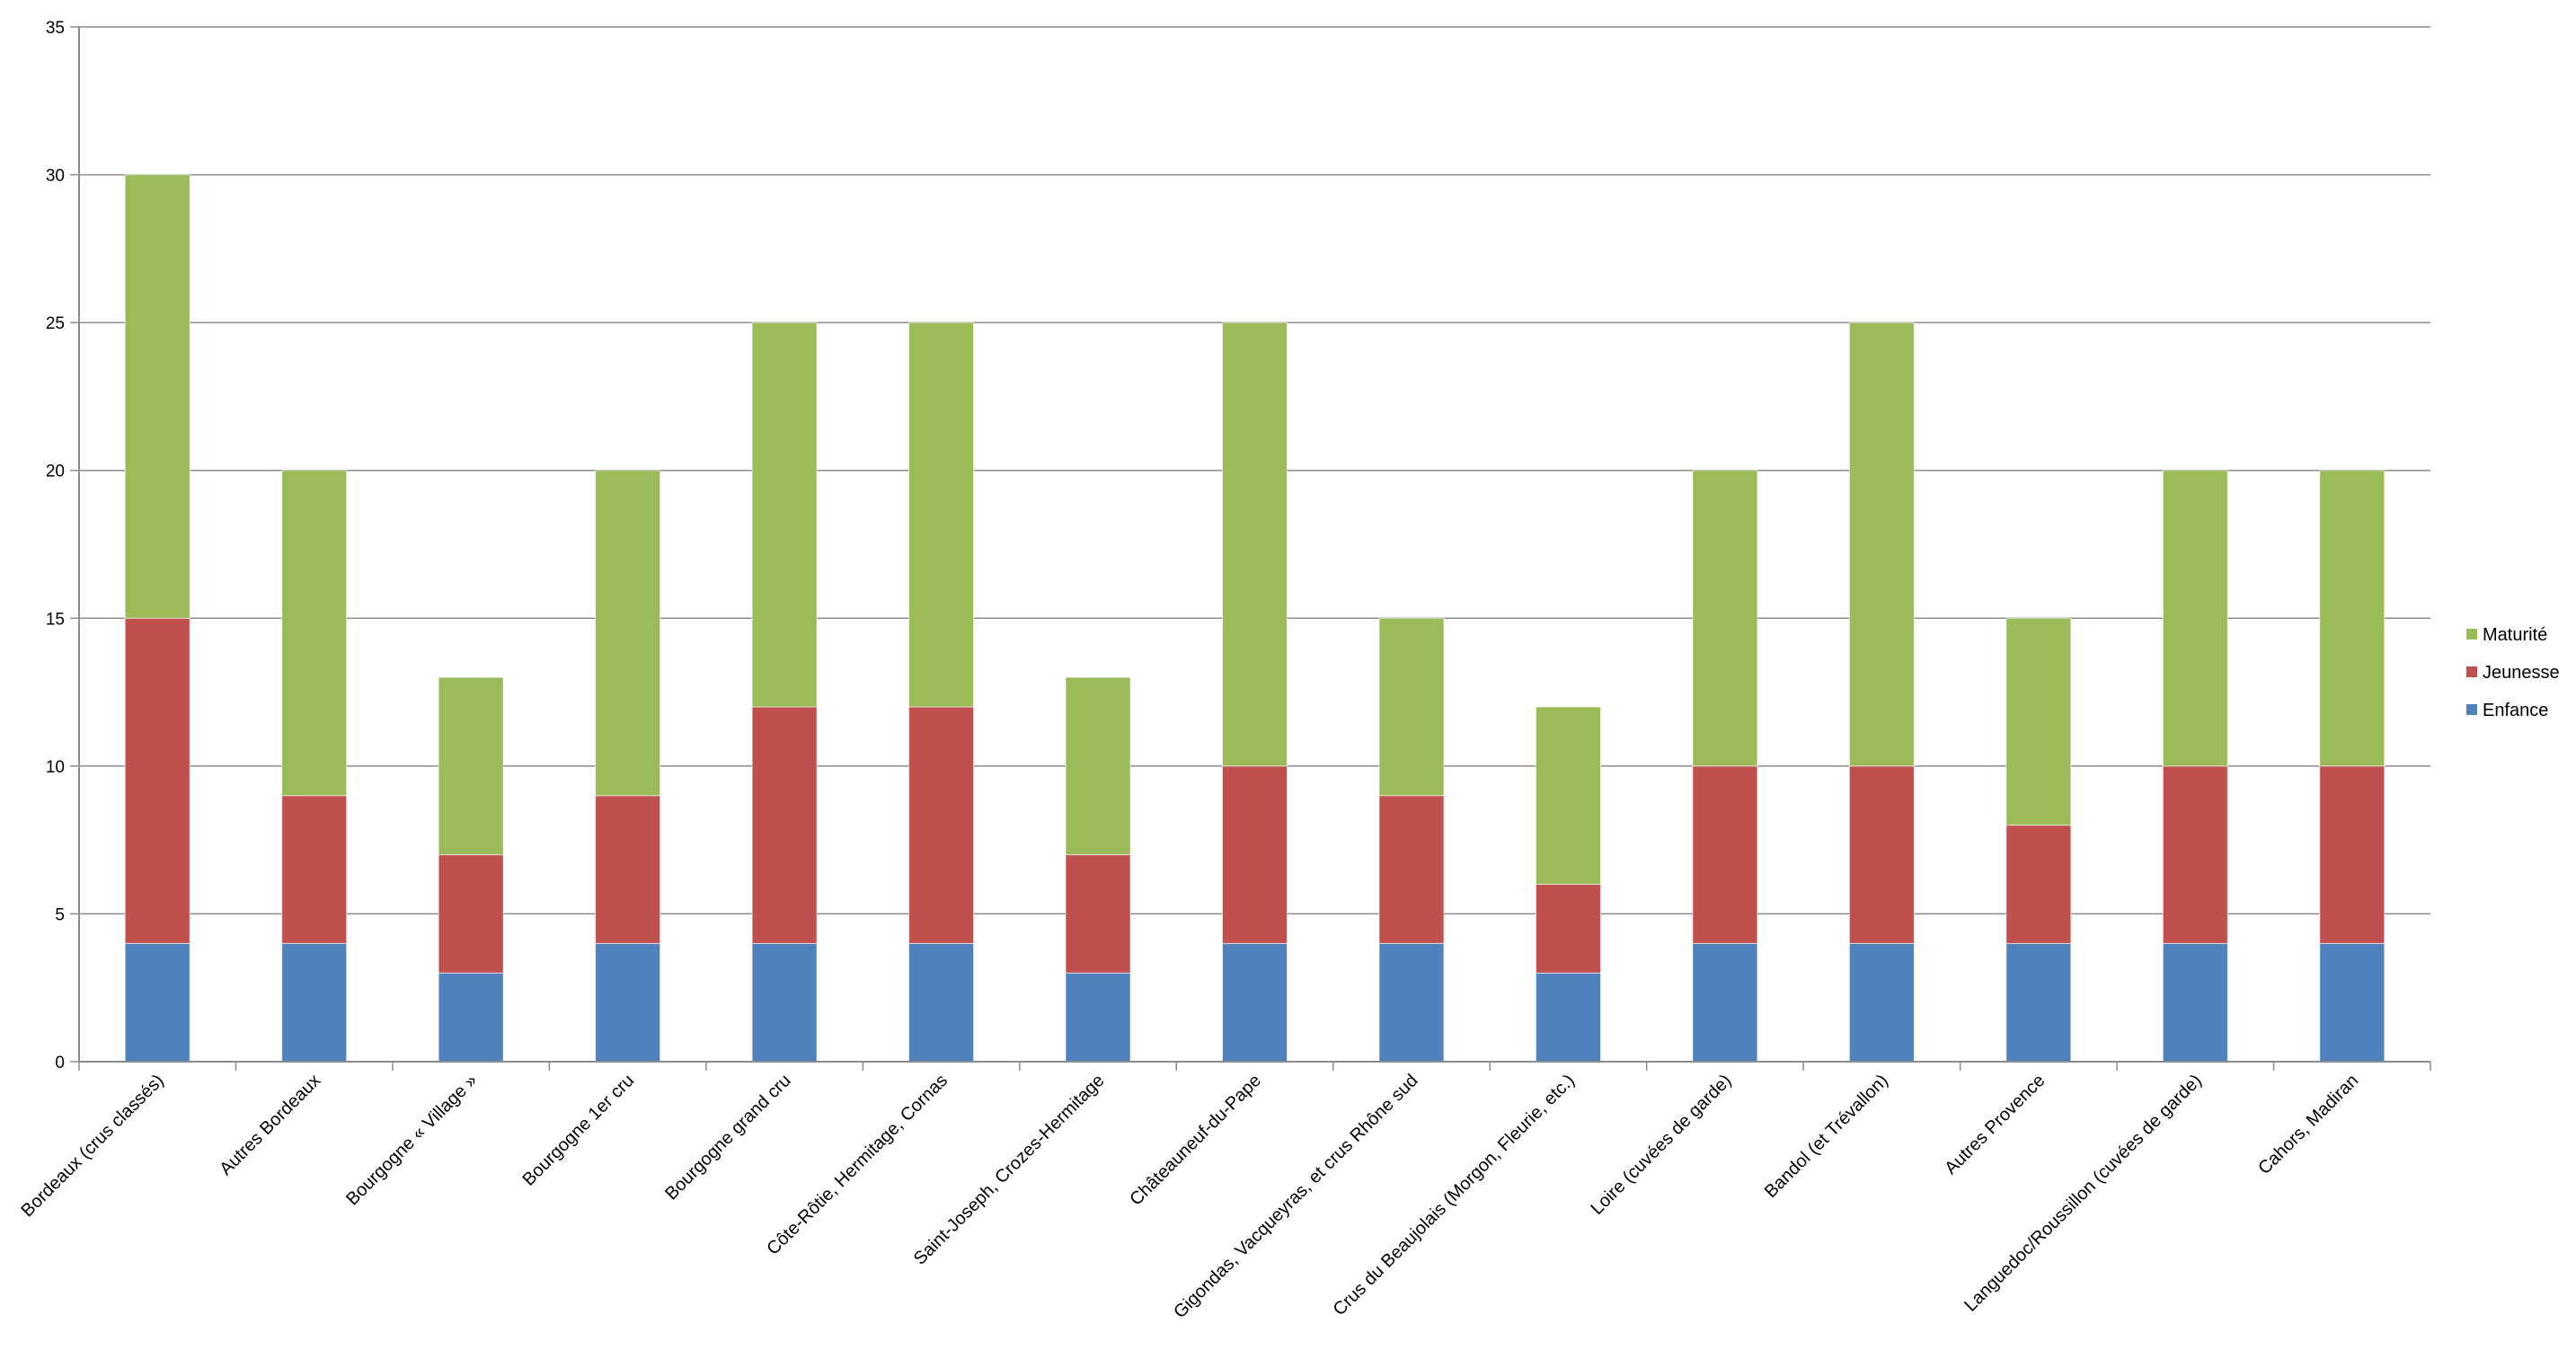  Describe the element at coordinates (2471, 671) in the screenshot. I see `legend-swatch-jeunesse` at that location.